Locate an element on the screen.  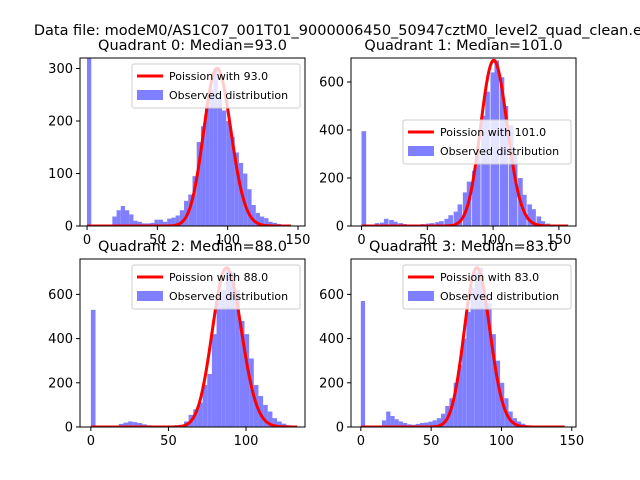
y-tick-label: 100 is located at coordinates (60, 174).